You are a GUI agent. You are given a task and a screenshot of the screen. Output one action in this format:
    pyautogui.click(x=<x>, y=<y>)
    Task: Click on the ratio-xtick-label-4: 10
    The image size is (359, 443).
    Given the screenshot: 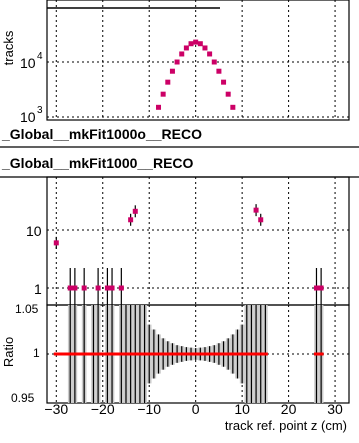 What is the action you would take?
    pyautogui.click(x=242, y=409)
    